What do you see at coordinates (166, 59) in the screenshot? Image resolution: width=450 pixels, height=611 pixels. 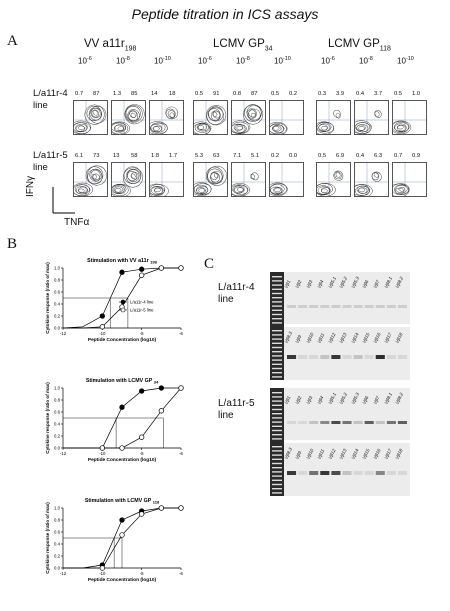 I see `conc-exp: -10` at bounding box center [166, 59].